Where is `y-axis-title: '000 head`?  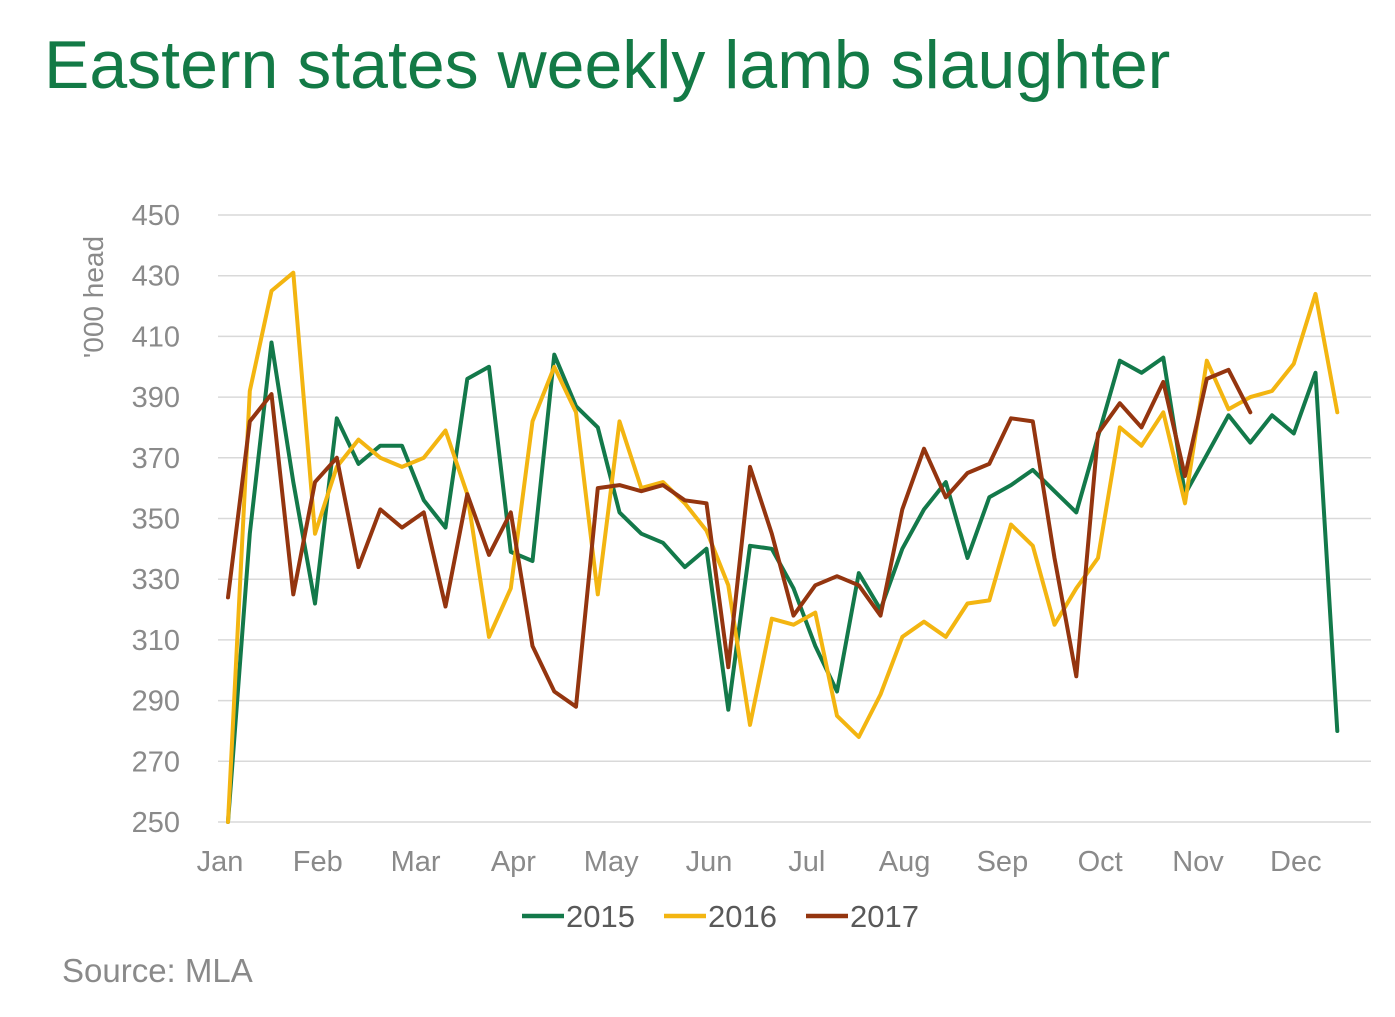
y-axis-title: '000 head is located at coordinates (93, 297).